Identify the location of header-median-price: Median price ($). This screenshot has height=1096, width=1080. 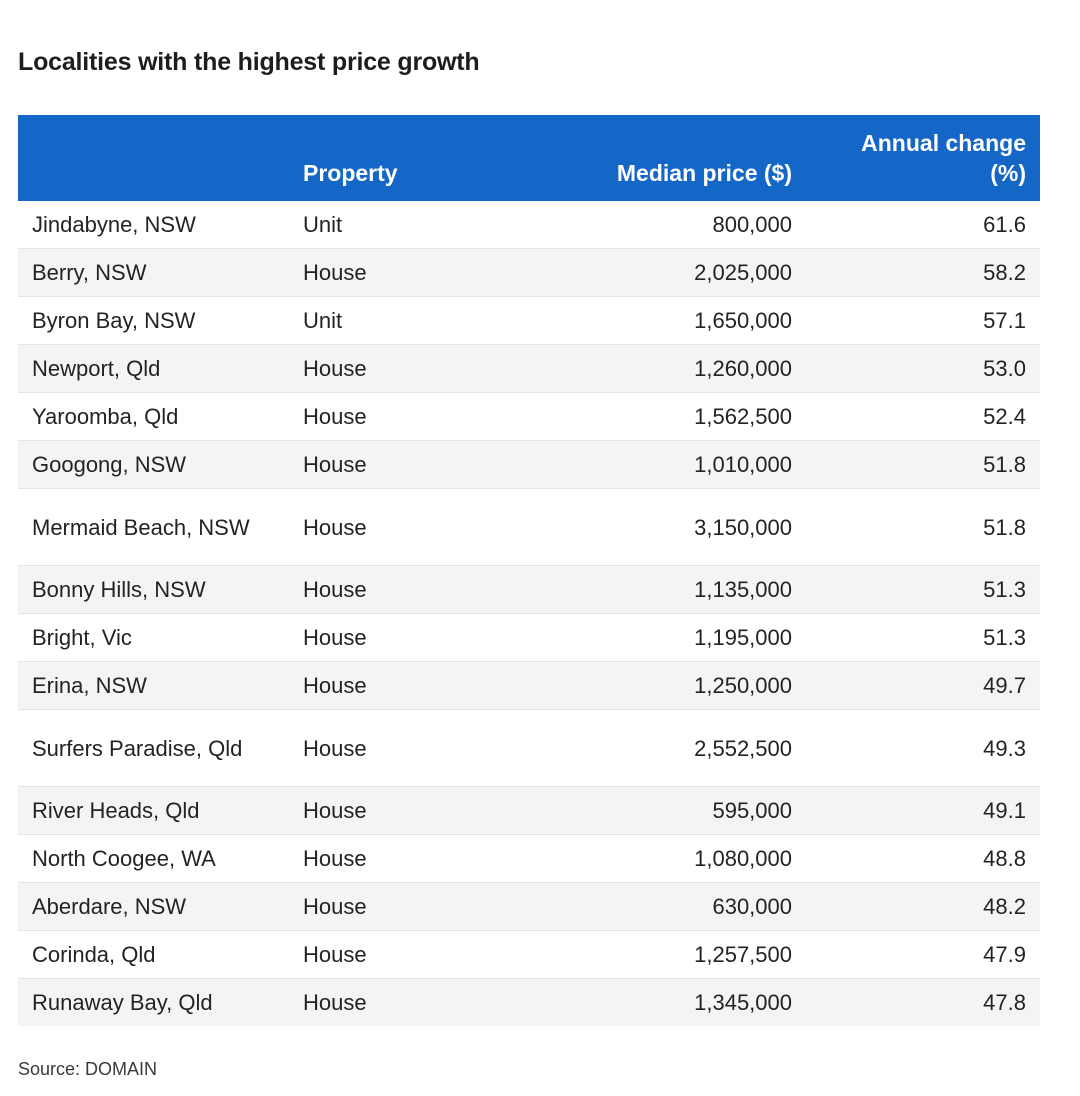
(704, 173).